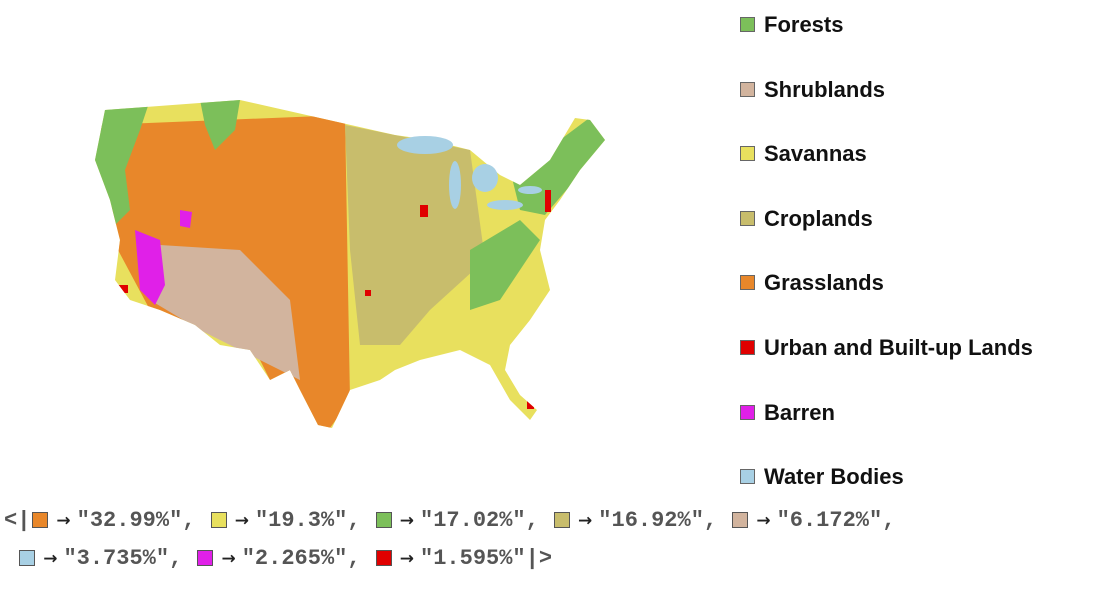 The image size is (1120, 604). What do you see at coordinates (824, 283) in the screenshot?
I see `legend-label: Grasslands` at bounding box center [824, 283].